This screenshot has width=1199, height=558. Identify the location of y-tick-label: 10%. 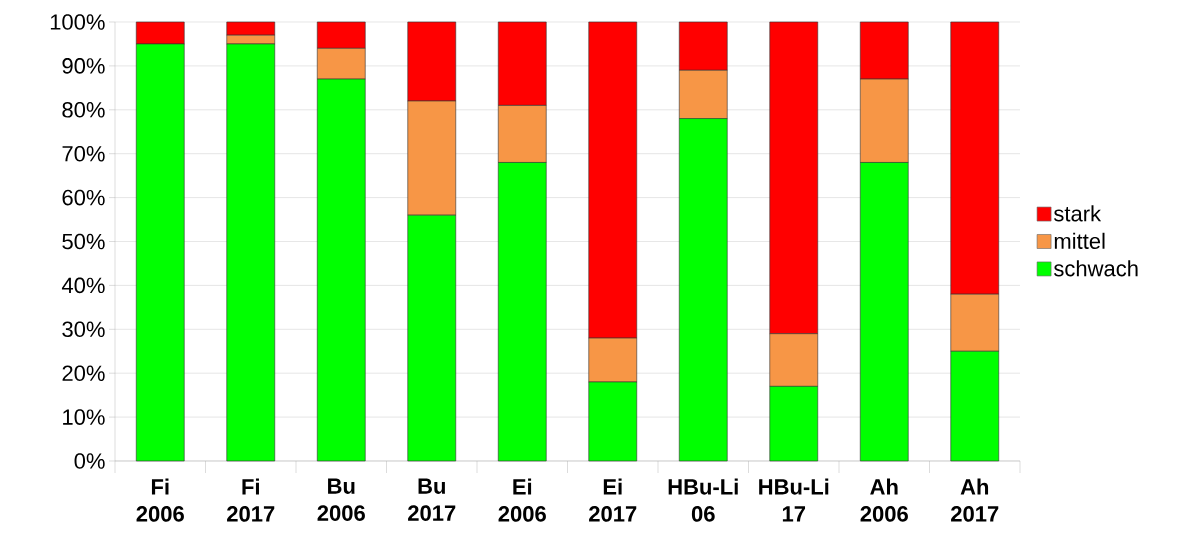
(84, 417).